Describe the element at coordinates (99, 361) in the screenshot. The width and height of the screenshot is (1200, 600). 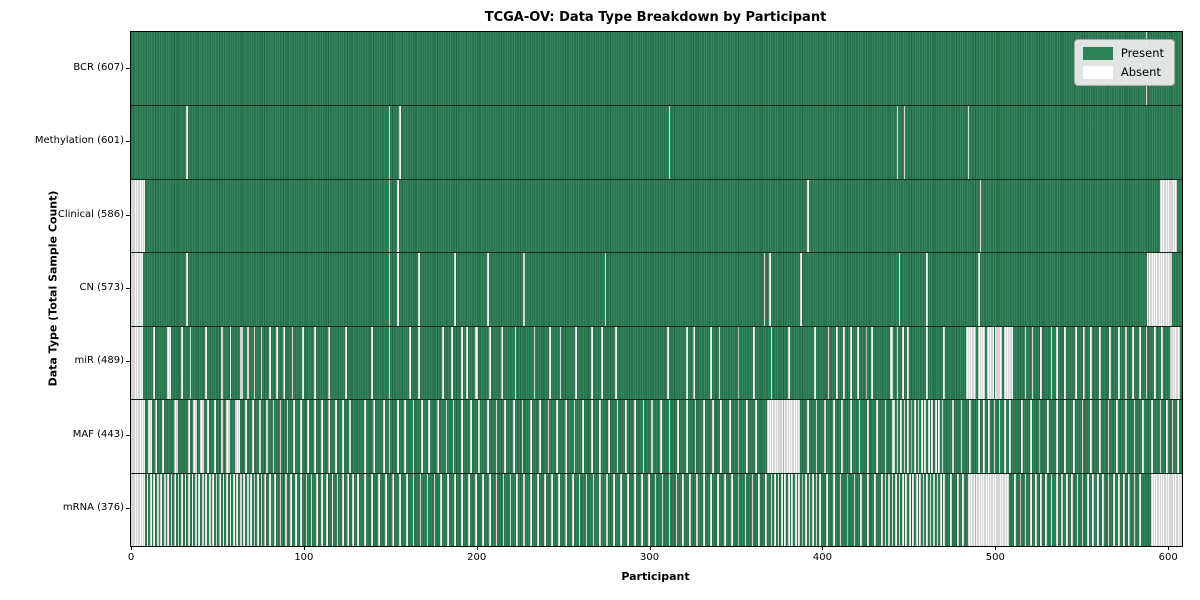
I see `y-tick-label: miR (489)` at that location.